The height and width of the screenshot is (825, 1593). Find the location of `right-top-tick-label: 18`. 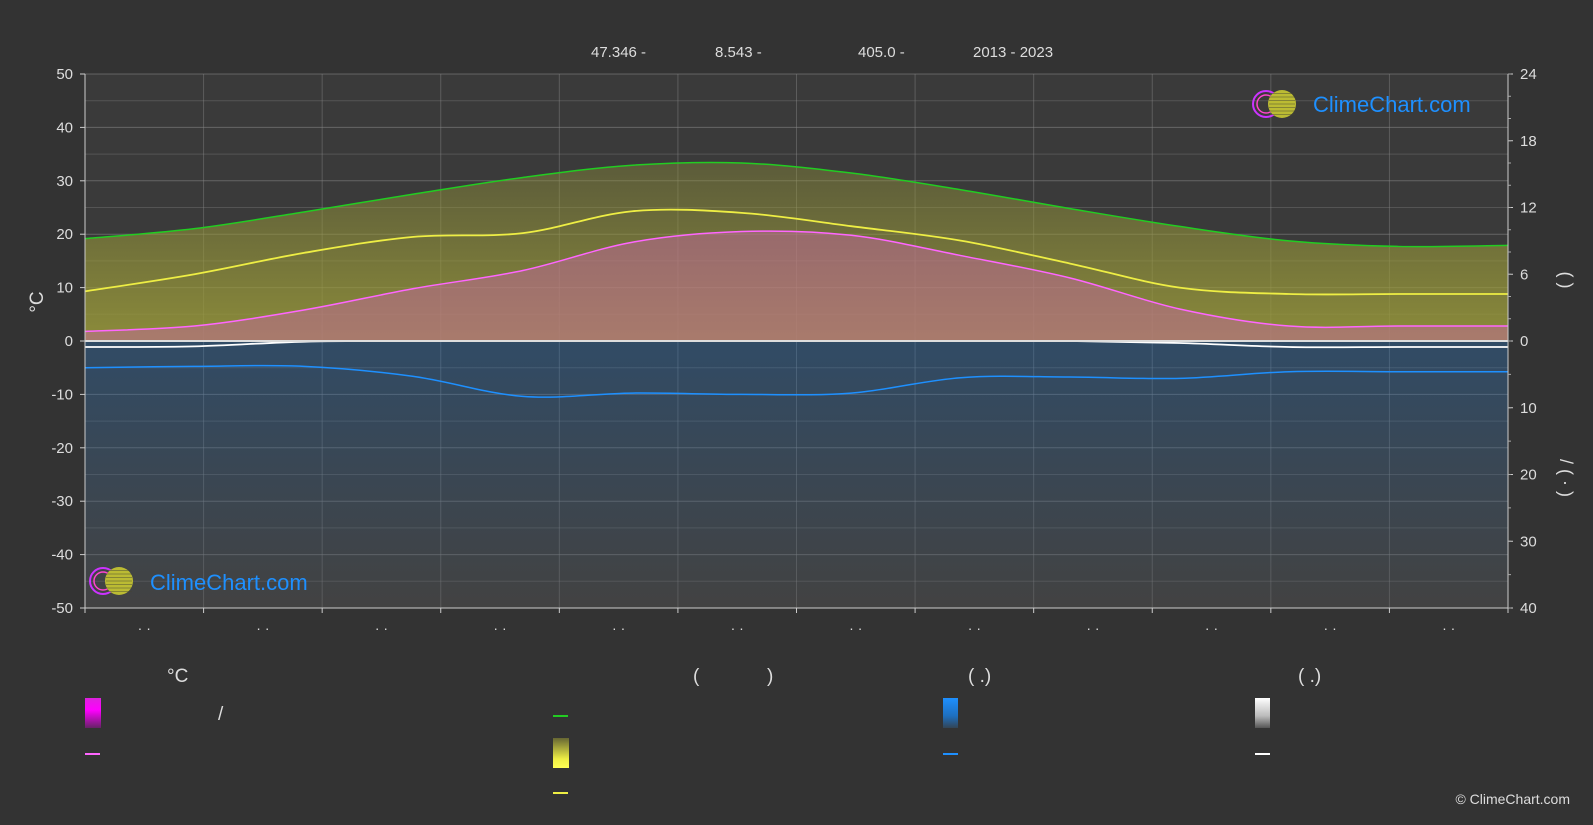

right-top-tick-label: 18 is located at coordinates (1528, 141).